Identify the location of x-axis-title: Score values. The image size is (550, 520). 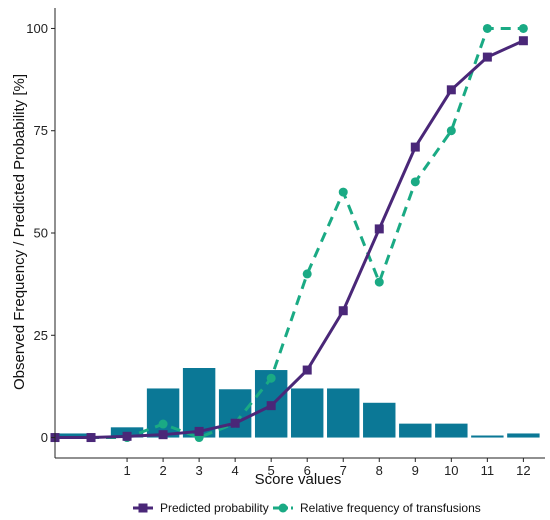
(298, 479).